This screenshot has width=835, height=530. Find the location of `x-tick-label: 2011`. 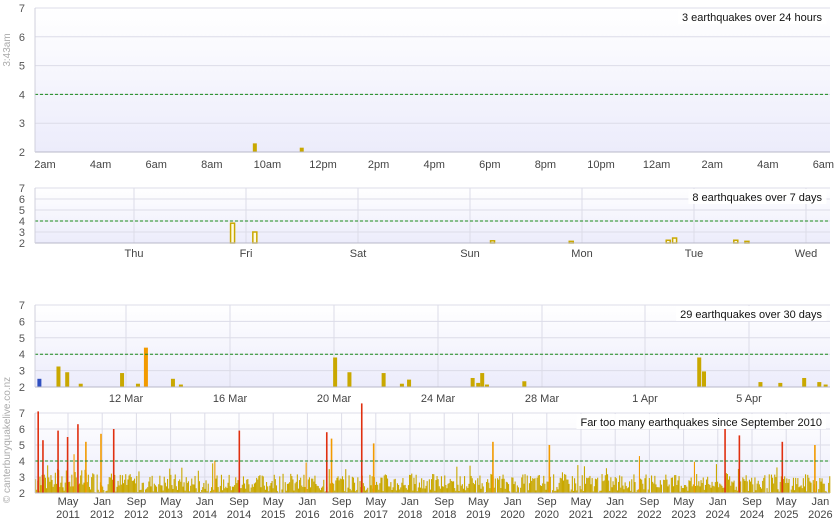

x-tick-label: 2011 is located at coordinates (68, 515).